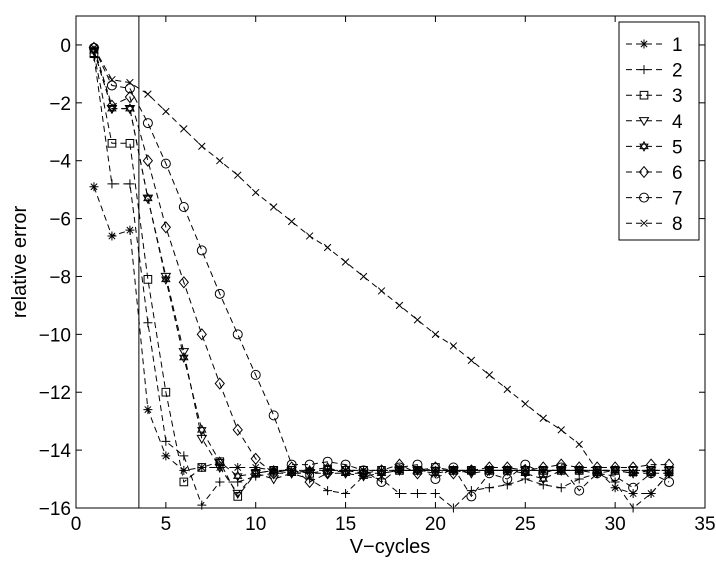 This screenshot has width=716, height=561. Describe the element at coordinates (166, 524) in the screenshot. I see `x-tick-label: 5` at that location.